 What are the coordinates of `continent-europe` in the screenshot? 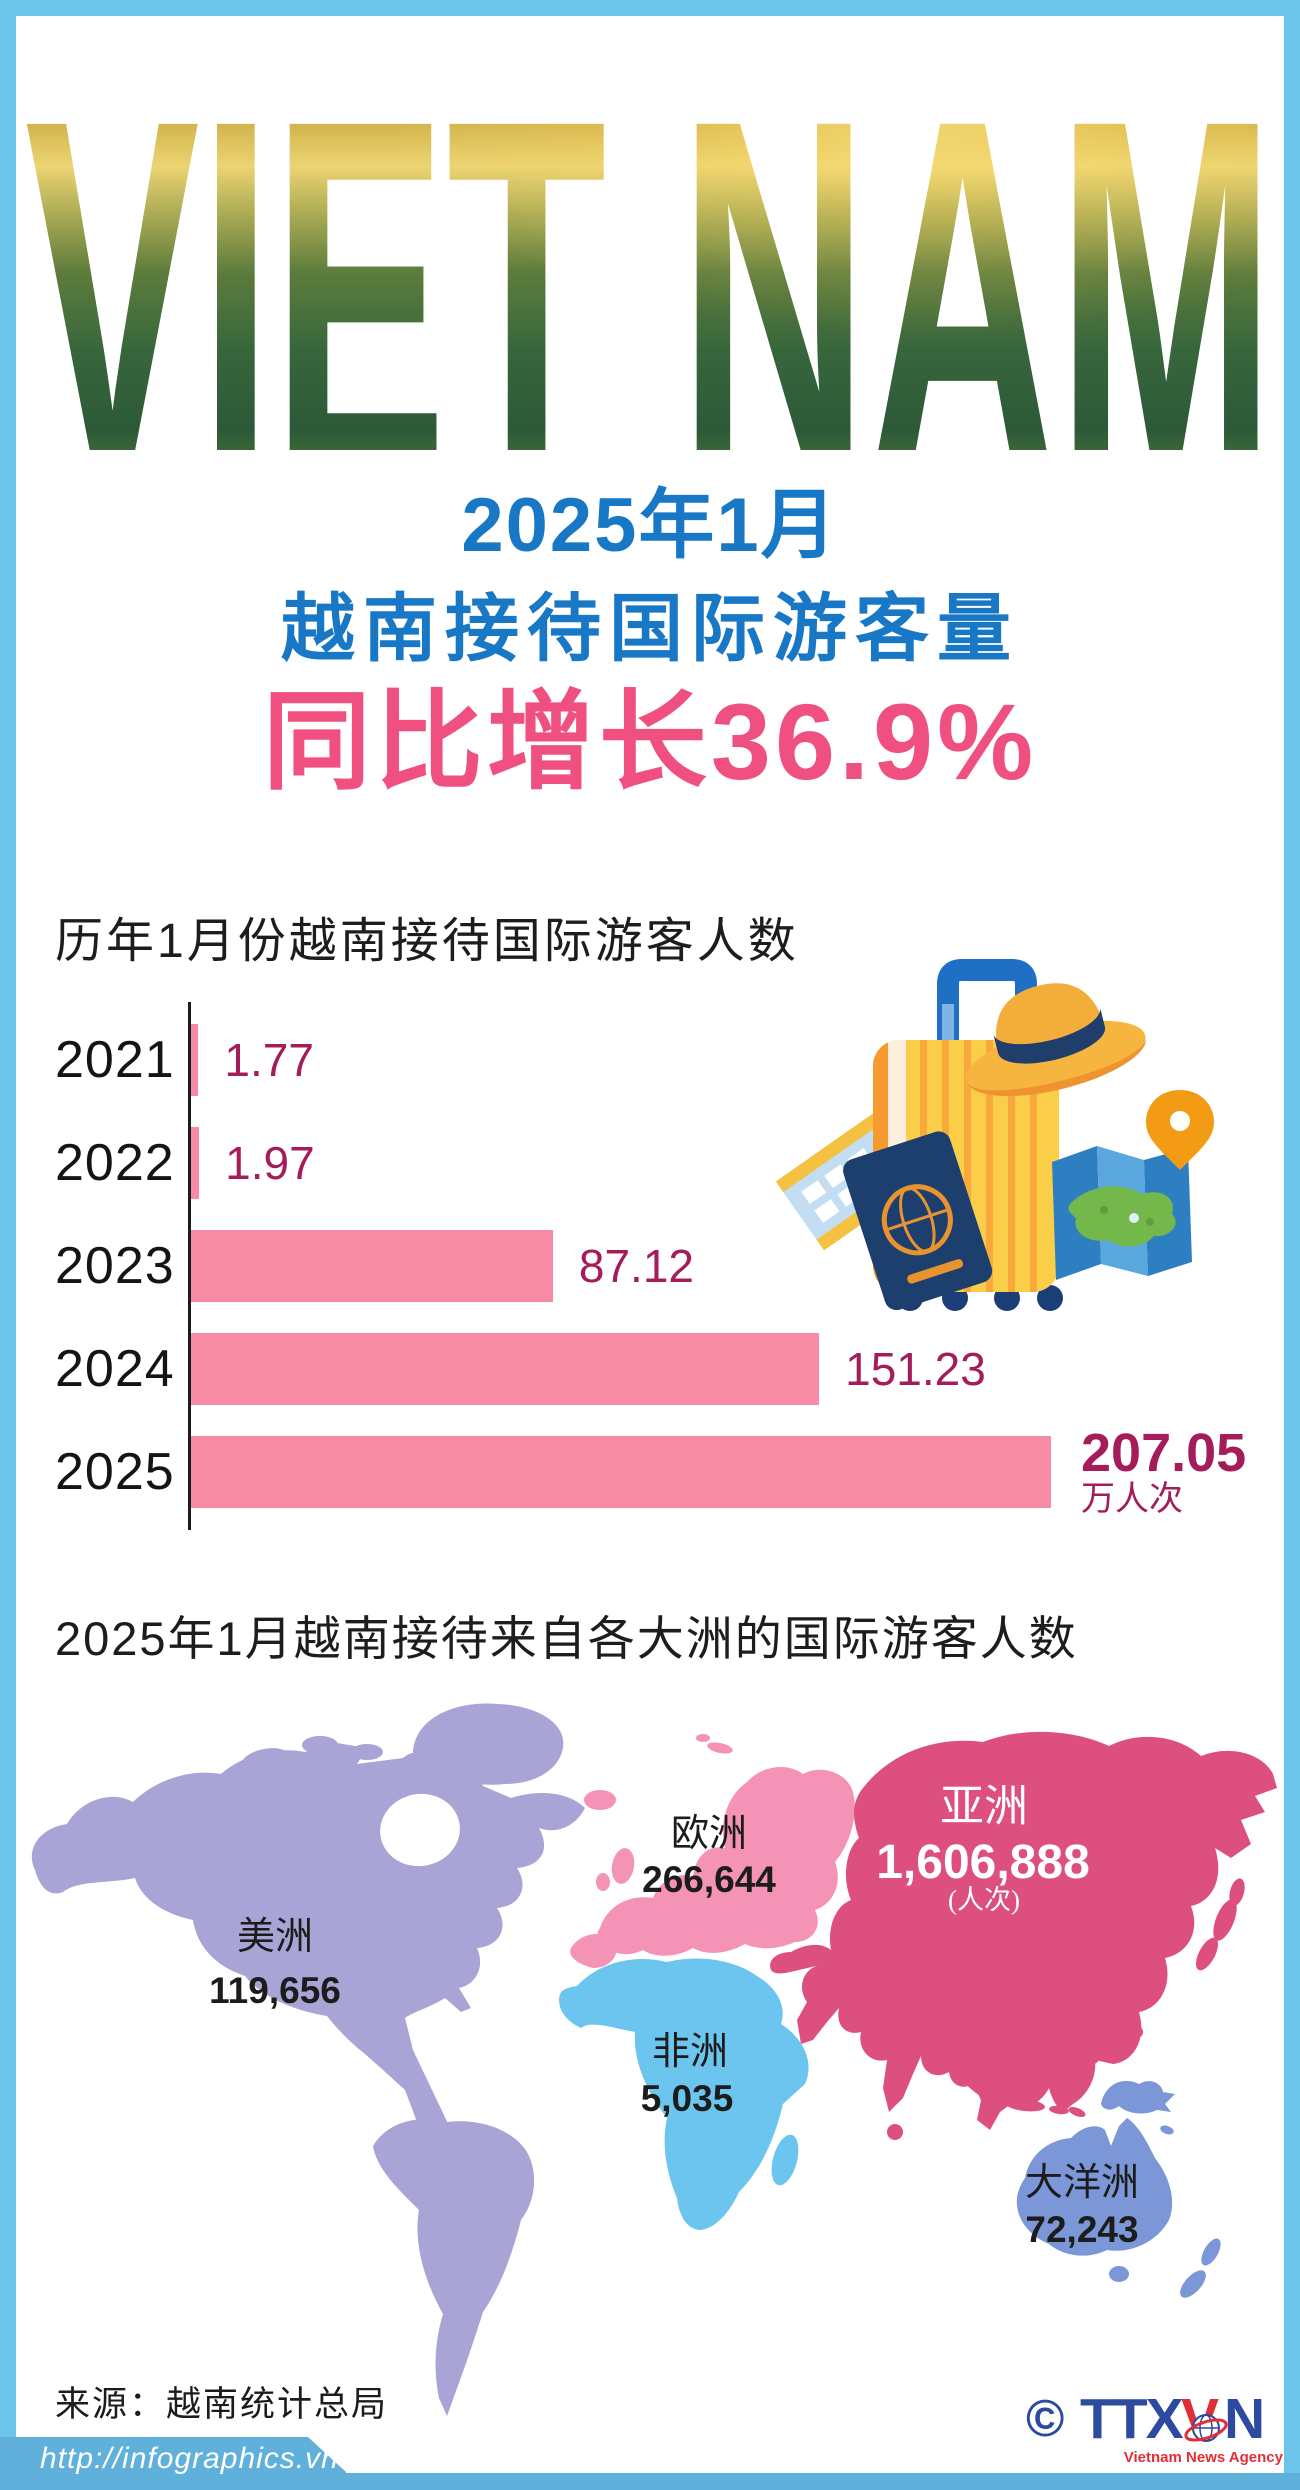 It's located at (712, 1851).